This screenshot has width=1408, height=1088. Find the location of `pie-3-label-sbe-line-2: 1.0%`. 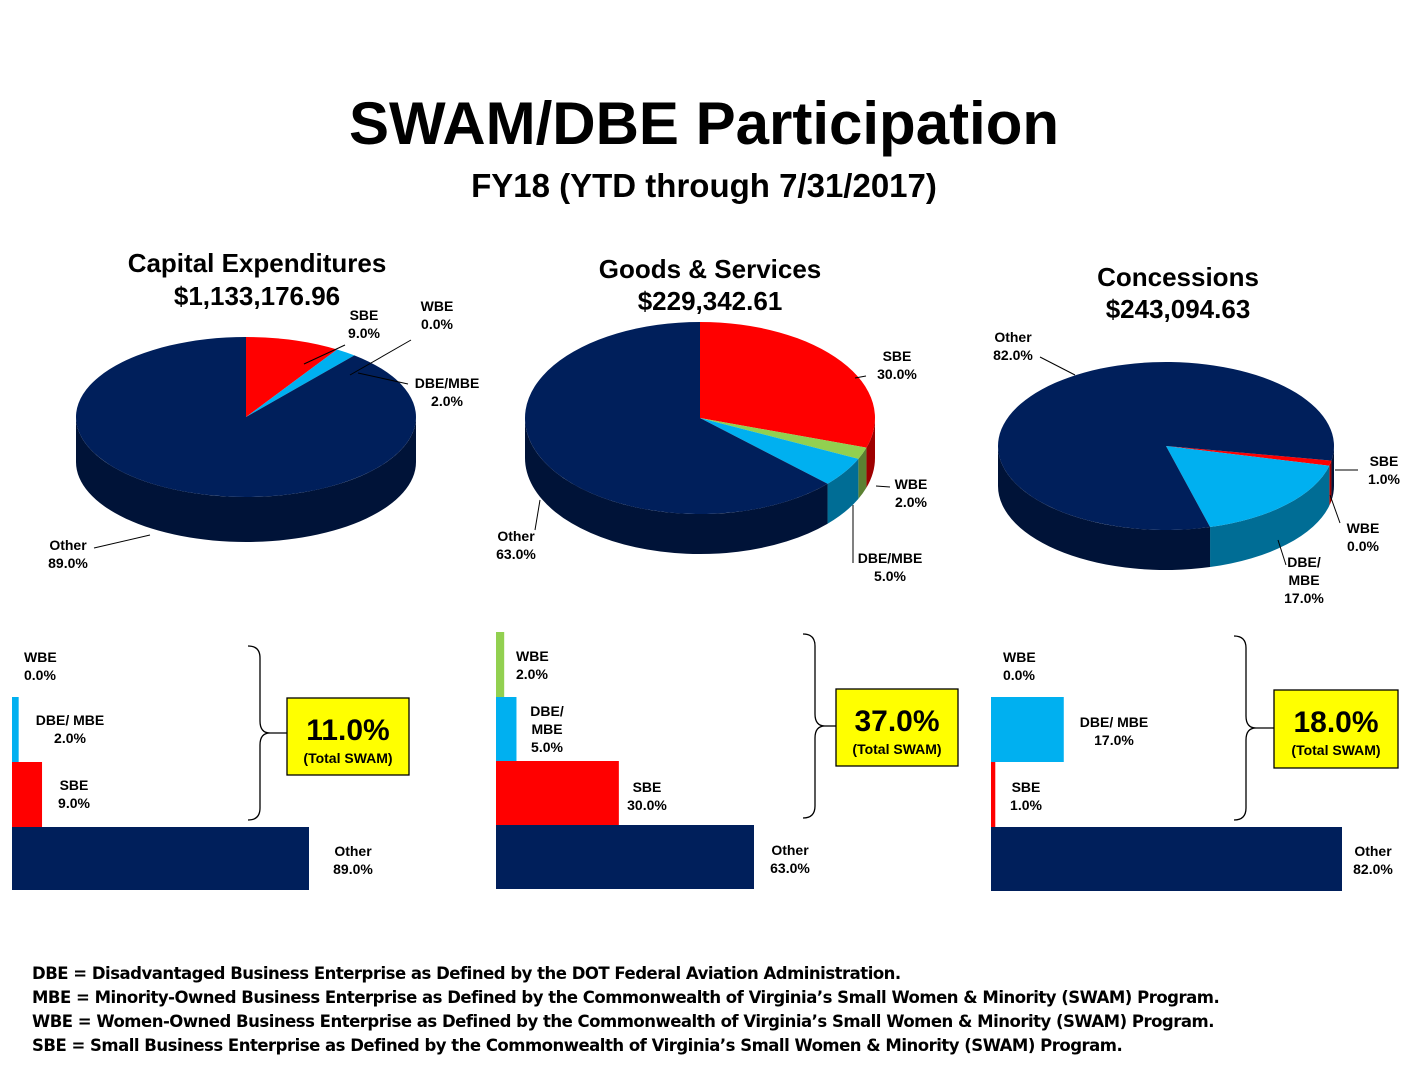

pie-3-label-sbe-line-2: 1.0% is located at coordinates (1384, 479).